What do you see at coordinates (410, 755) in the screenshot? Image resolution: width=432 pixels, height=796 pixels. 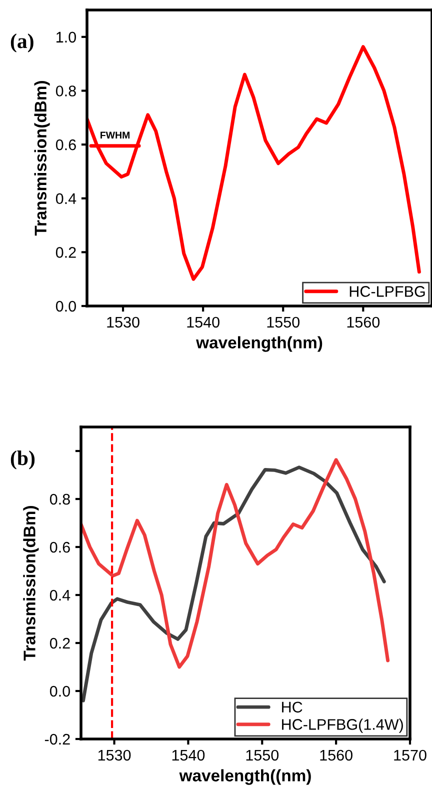 I see `x-tick-label: 1570` at bounding box center [410, 755].